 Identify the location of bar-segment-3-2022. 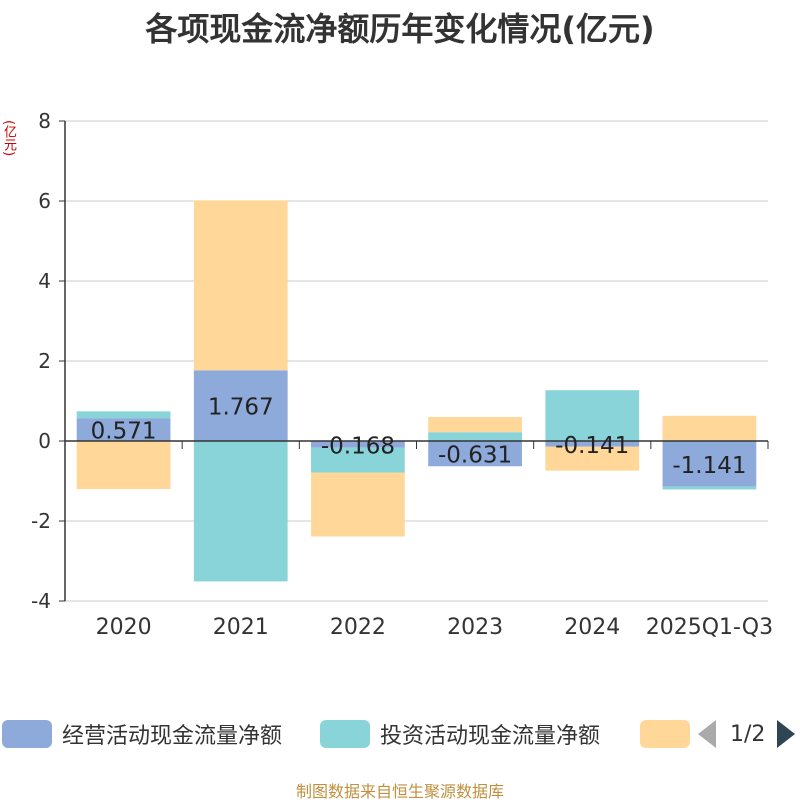
(358, 504).